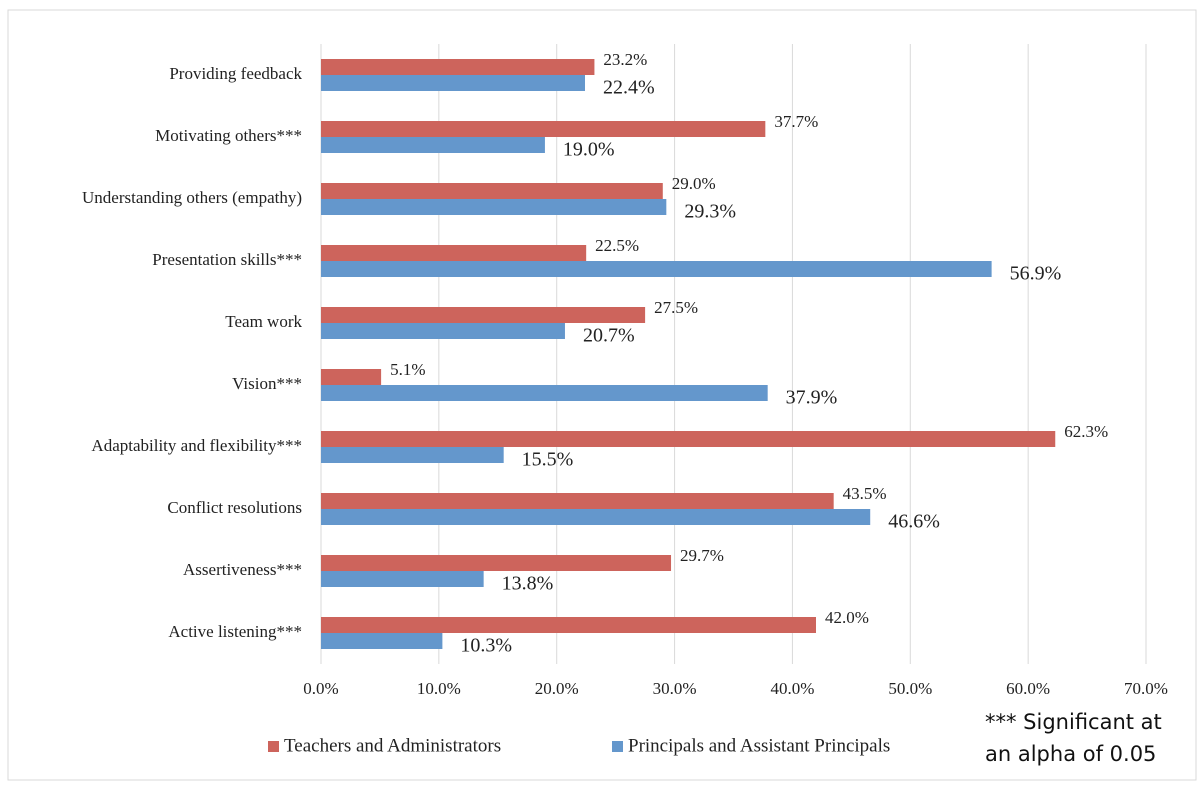  What do you see at coordinates (407, 369) in the screenshot?
I see `data-label: 5.1%` at bounding box center [407, 369].